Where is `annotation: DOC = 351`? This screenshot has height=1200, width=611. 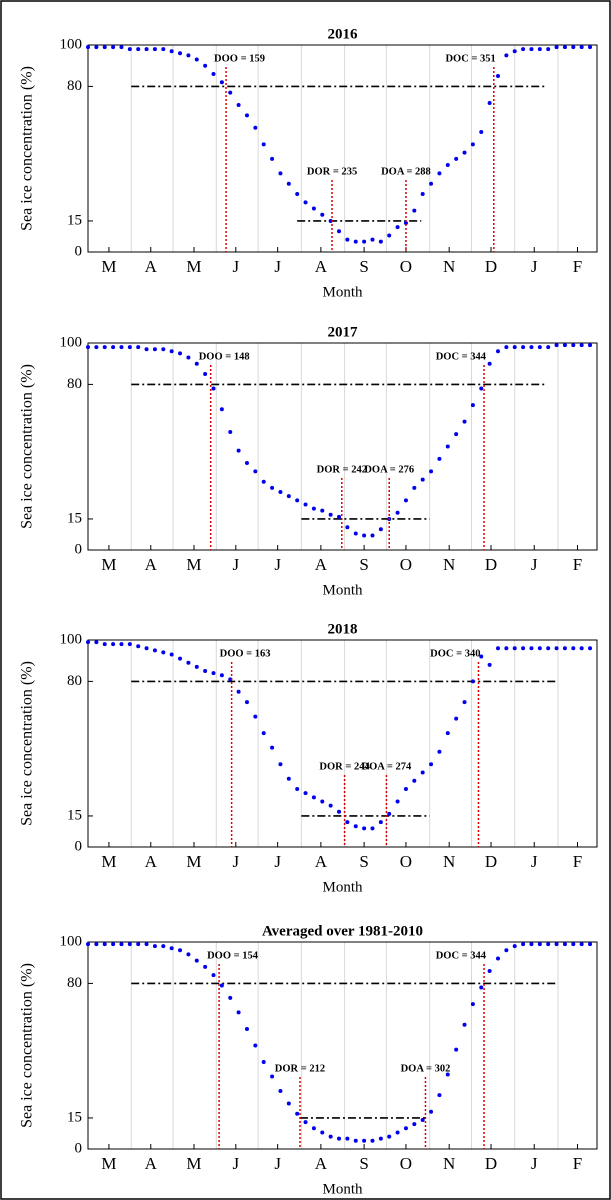
annotation: DOC = 351 is located at coordinates (470, 58).